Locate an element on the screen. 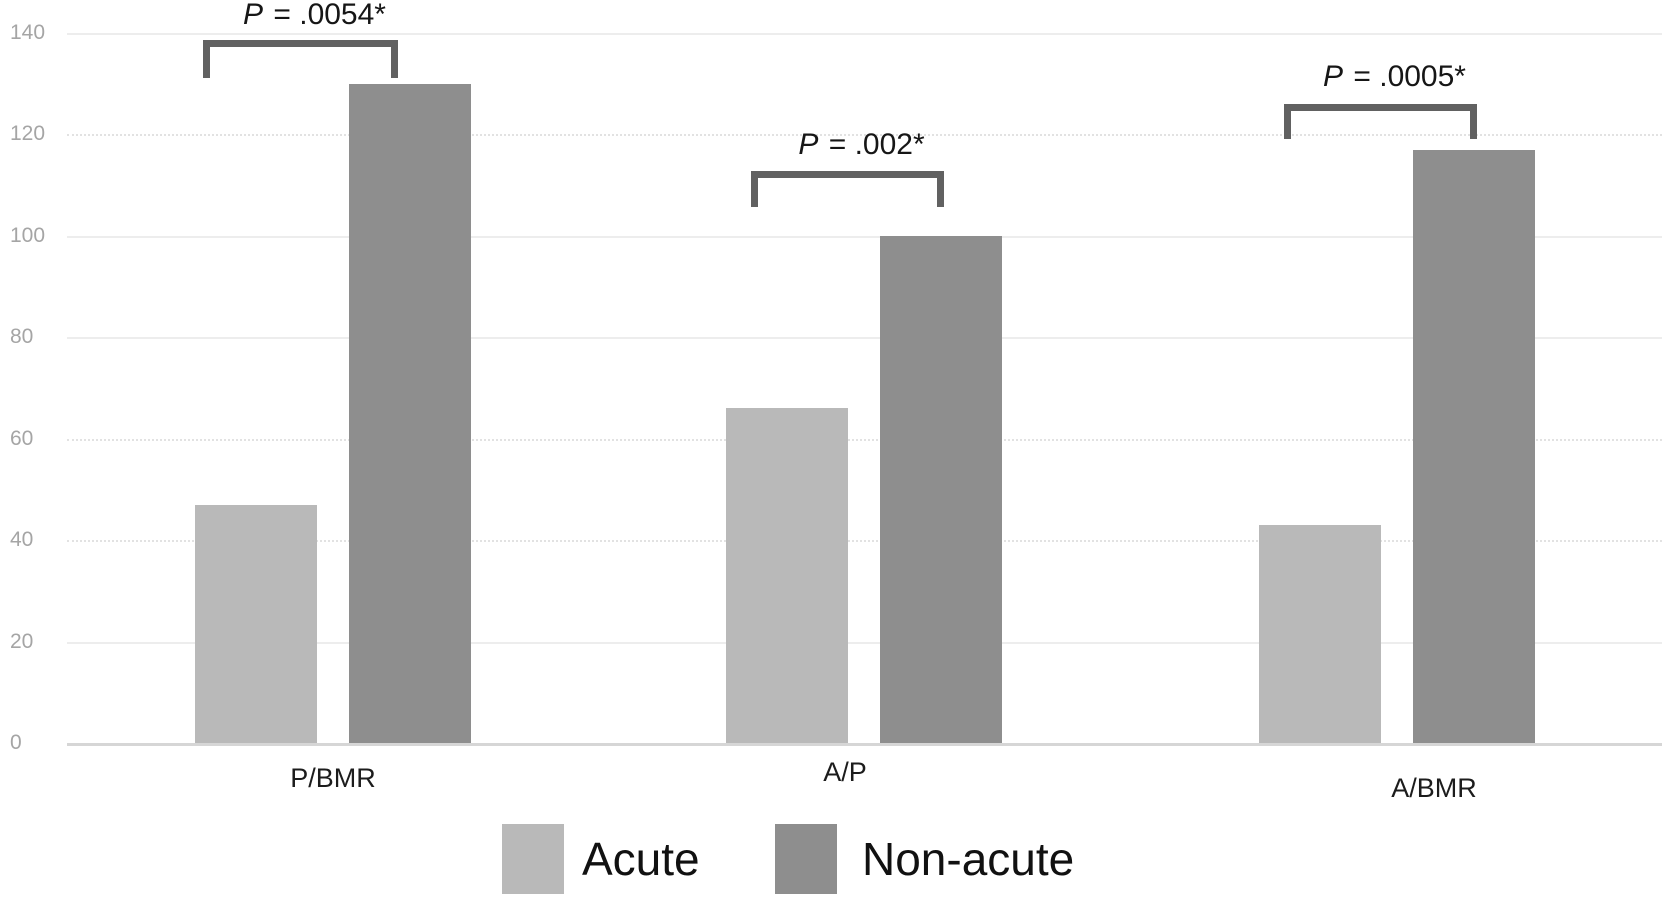 The width and height of the screenshot is (1675, 901). legend-label-non-acute: Non-acute is located at coordinates (968, 859).